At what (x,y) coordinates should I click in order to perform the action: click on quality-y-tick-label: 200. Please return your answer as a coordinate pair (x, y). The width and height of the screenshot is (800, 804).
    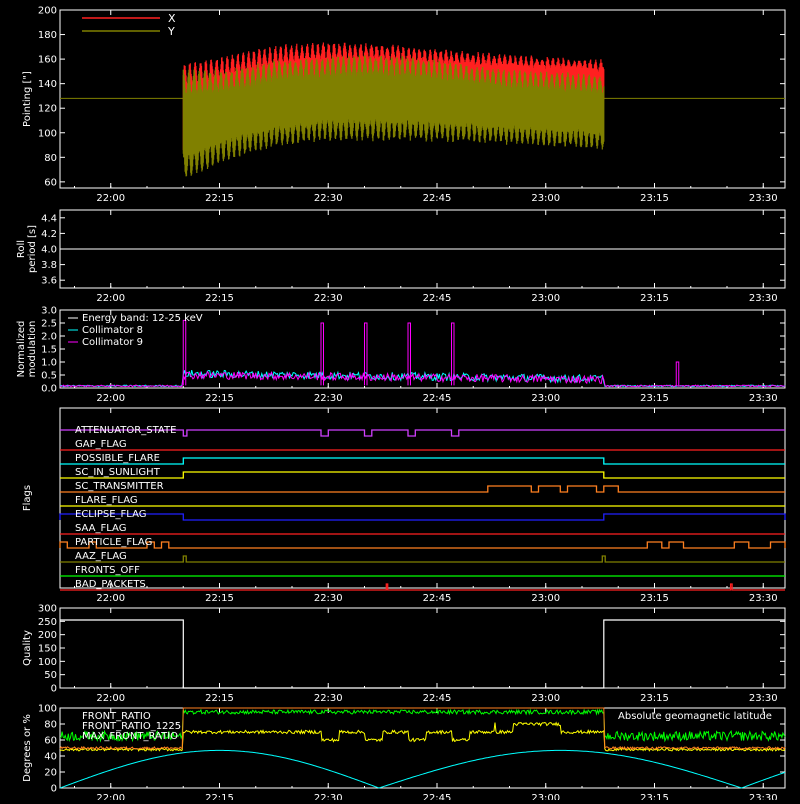
    Looking at the image, I should click on (47, 635).